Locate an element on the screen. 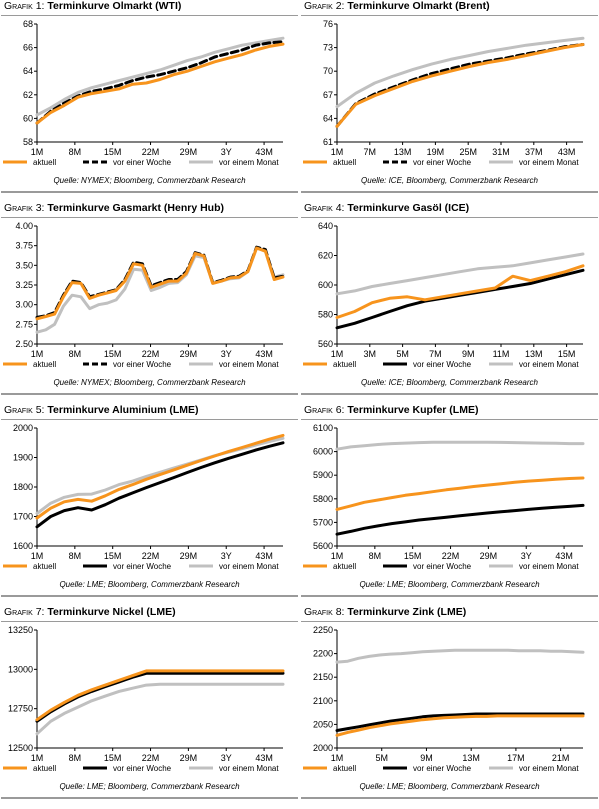 Image resolution: width=599 pixels, height=809 pixels. grafik-label: Grafik 8: is located at coordinates (324, 612).